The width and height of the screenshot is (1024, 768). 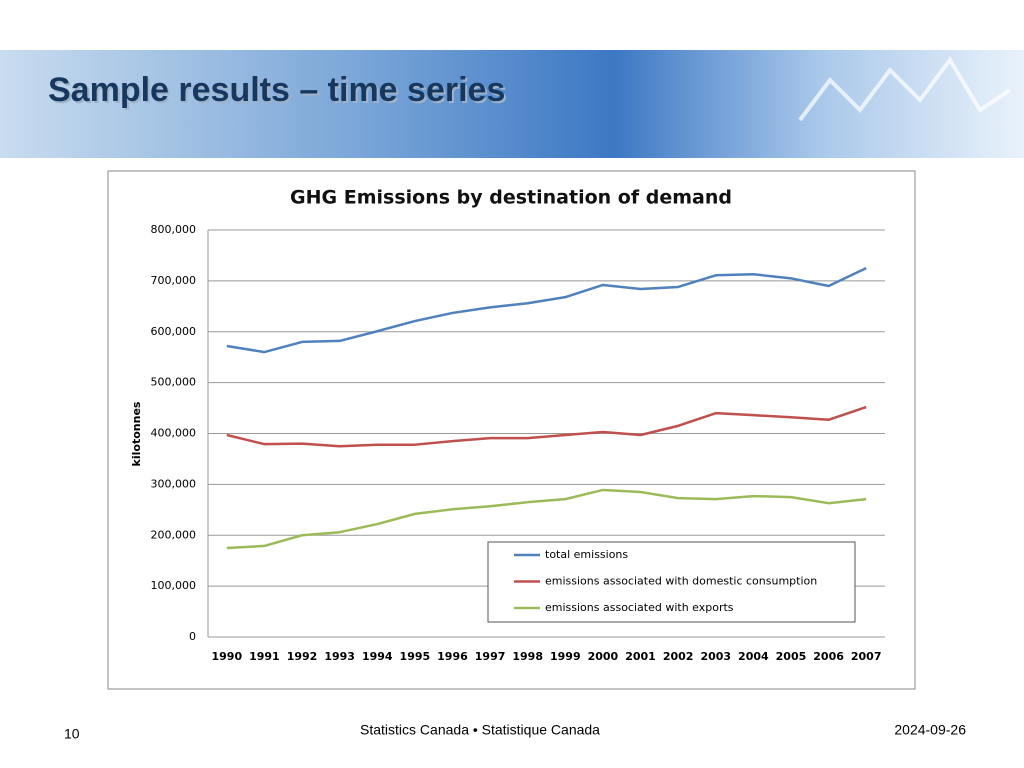 What do you see at coordinates (565, 656) in the screenshot?
I see `x-tick-label: 1999` at bounding box center [565, 656].